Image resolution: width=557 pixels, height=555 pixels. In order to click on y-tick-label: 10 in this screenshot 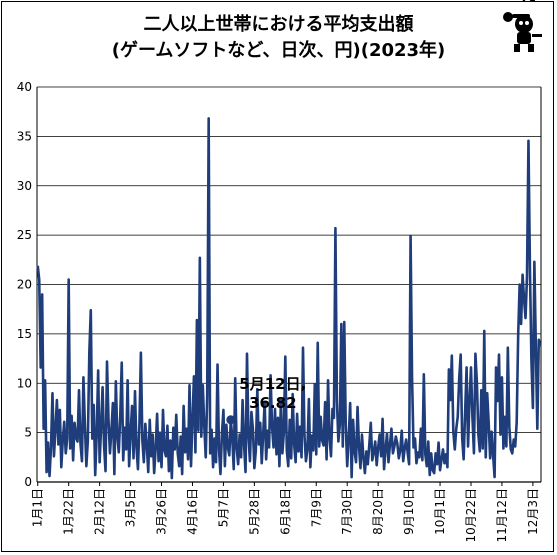, I will do `click(24, 383)`.